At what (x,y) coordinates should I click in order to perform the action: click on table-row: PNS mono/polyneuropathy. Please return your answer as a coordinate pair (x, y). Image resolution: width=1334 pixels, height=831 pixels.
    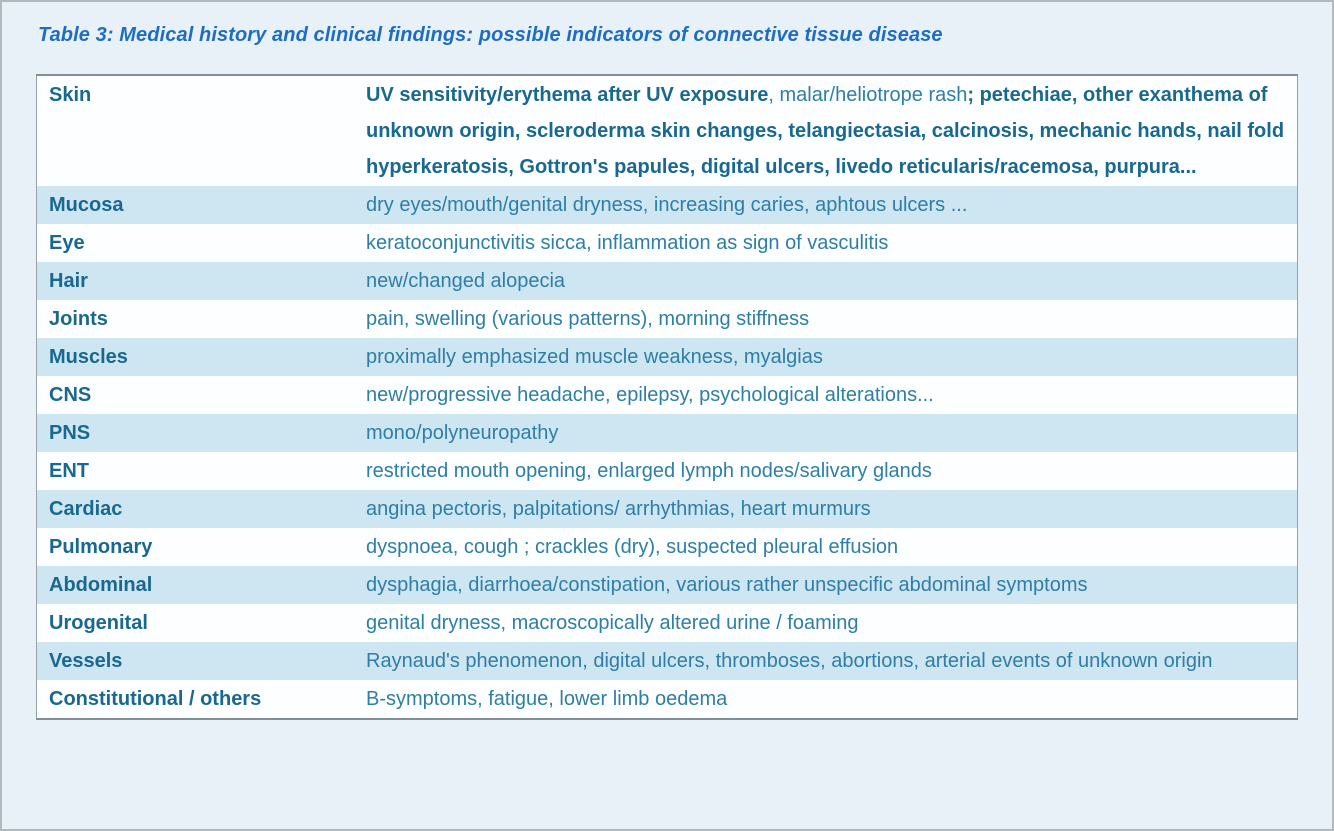
    Looking at the image, I should click on (667, 433).